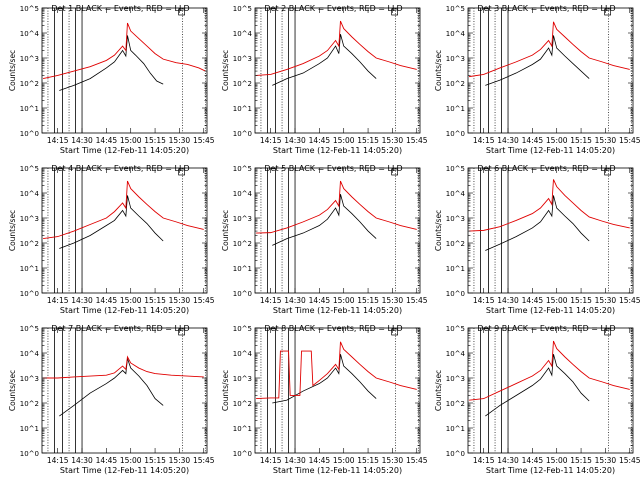 This screenshot has height=480, width=640. What do you see at coordinates (546, 168) in the screenshot?
I see `panel-title: Det 6 BLACK = Events, RED = LLD` at bounding box center [546, 168].